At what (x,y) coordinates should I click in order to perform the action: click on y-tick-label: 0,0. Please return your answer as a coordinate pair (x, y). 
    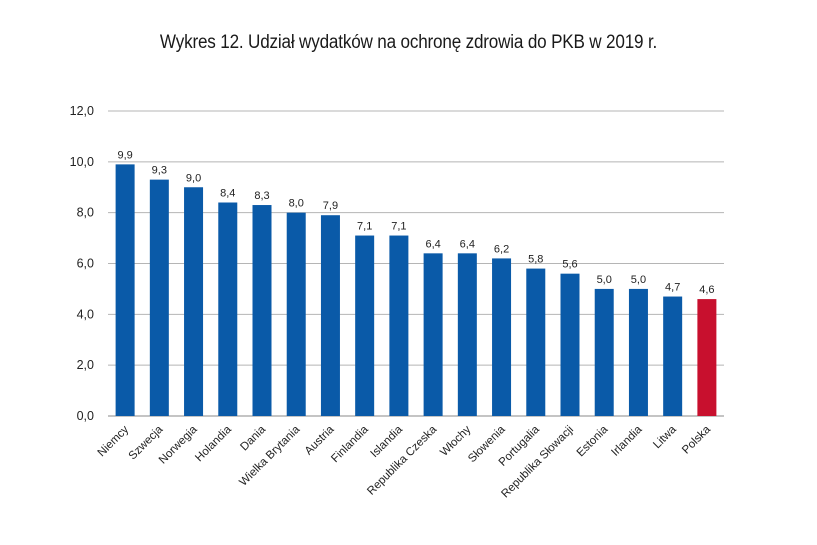
    Looking at the image, I should click on (85, 416).